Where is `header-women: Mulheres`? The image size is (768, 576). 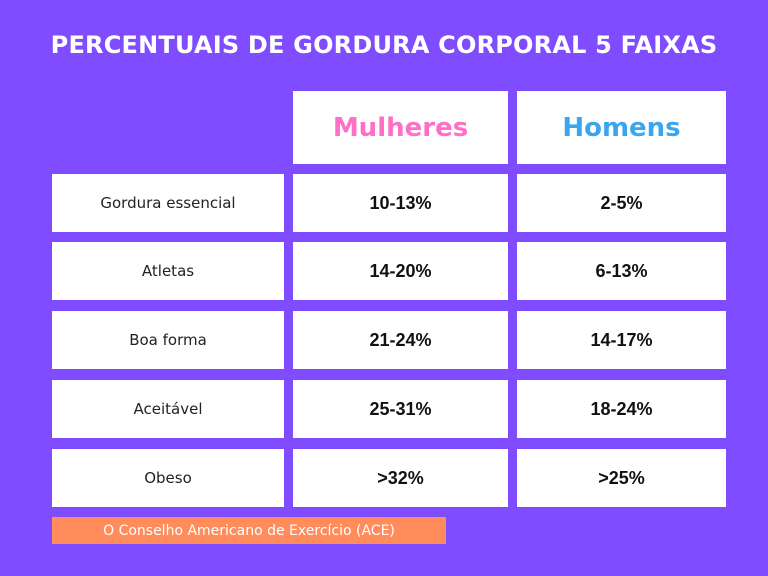
header-women: Mulheres is located at coordinates (400, 127).